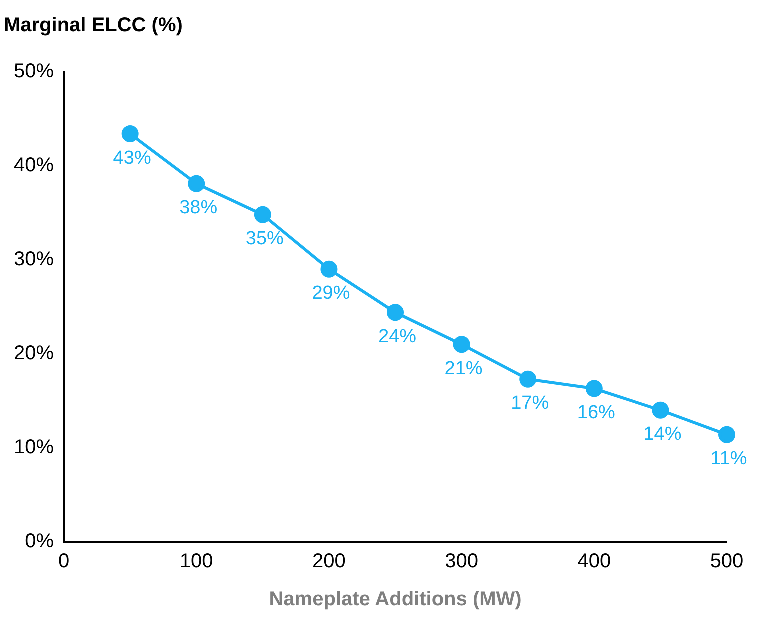 Image resolution: width=761 pixels, height=620 pixels. Describe the element at coordinates (596, 413) in the screenshot. I see `data-label: 16%` at that location.